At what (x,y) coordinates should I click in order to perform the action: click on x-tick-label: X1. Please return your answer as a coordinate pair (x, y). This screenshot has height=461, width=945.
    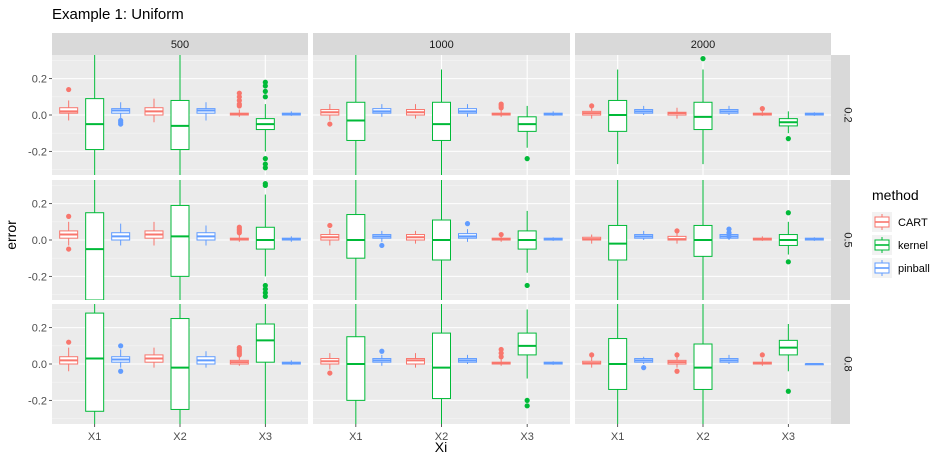
    Looking at the image, I should click on (617, 437).